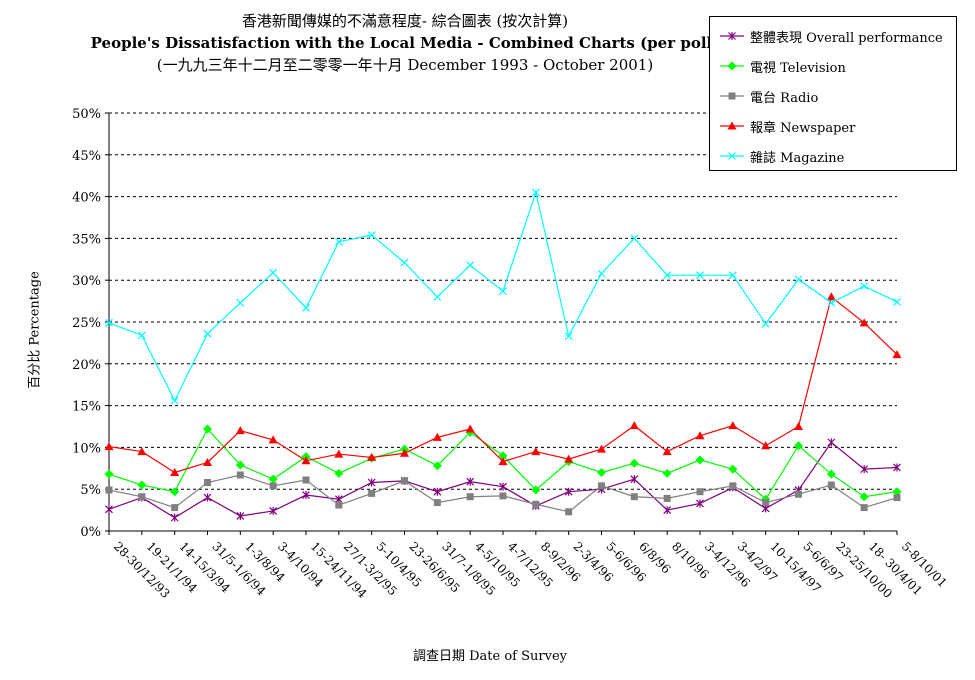  I want to click on y-tick-label: 40%, so click(86, 198).